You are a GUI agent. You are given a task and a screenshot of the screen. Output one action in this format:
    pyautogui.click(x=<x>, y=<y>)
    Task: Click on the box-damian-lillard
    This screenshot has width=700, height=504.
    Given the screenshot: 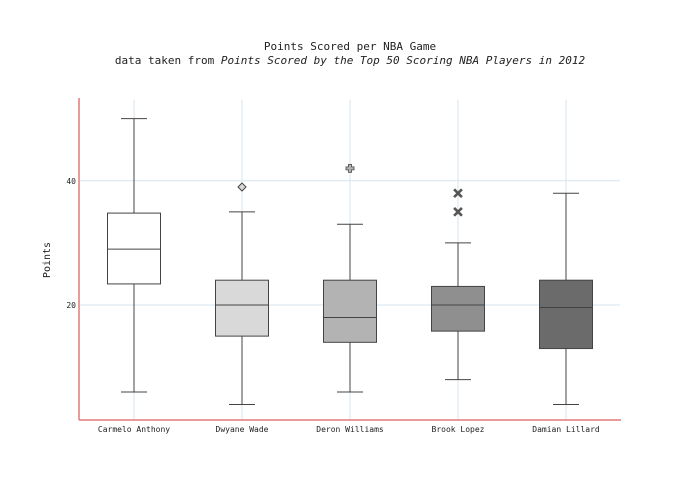 What is the action you would take?
    pyautogui.click(x=566, y=298)
    